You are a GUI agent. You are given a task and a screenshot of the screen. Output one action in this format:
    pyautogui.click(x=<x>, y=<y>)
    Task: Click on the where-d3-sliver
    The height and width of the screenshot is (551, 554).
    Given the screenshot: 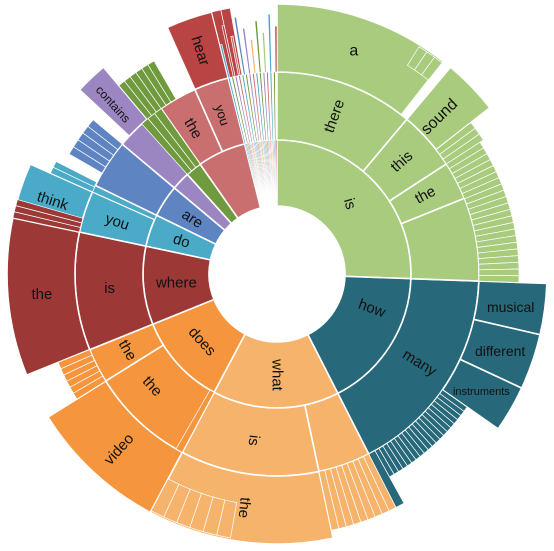 What is the action you would take?
    pyautogui.click(x=49, y=211)
    